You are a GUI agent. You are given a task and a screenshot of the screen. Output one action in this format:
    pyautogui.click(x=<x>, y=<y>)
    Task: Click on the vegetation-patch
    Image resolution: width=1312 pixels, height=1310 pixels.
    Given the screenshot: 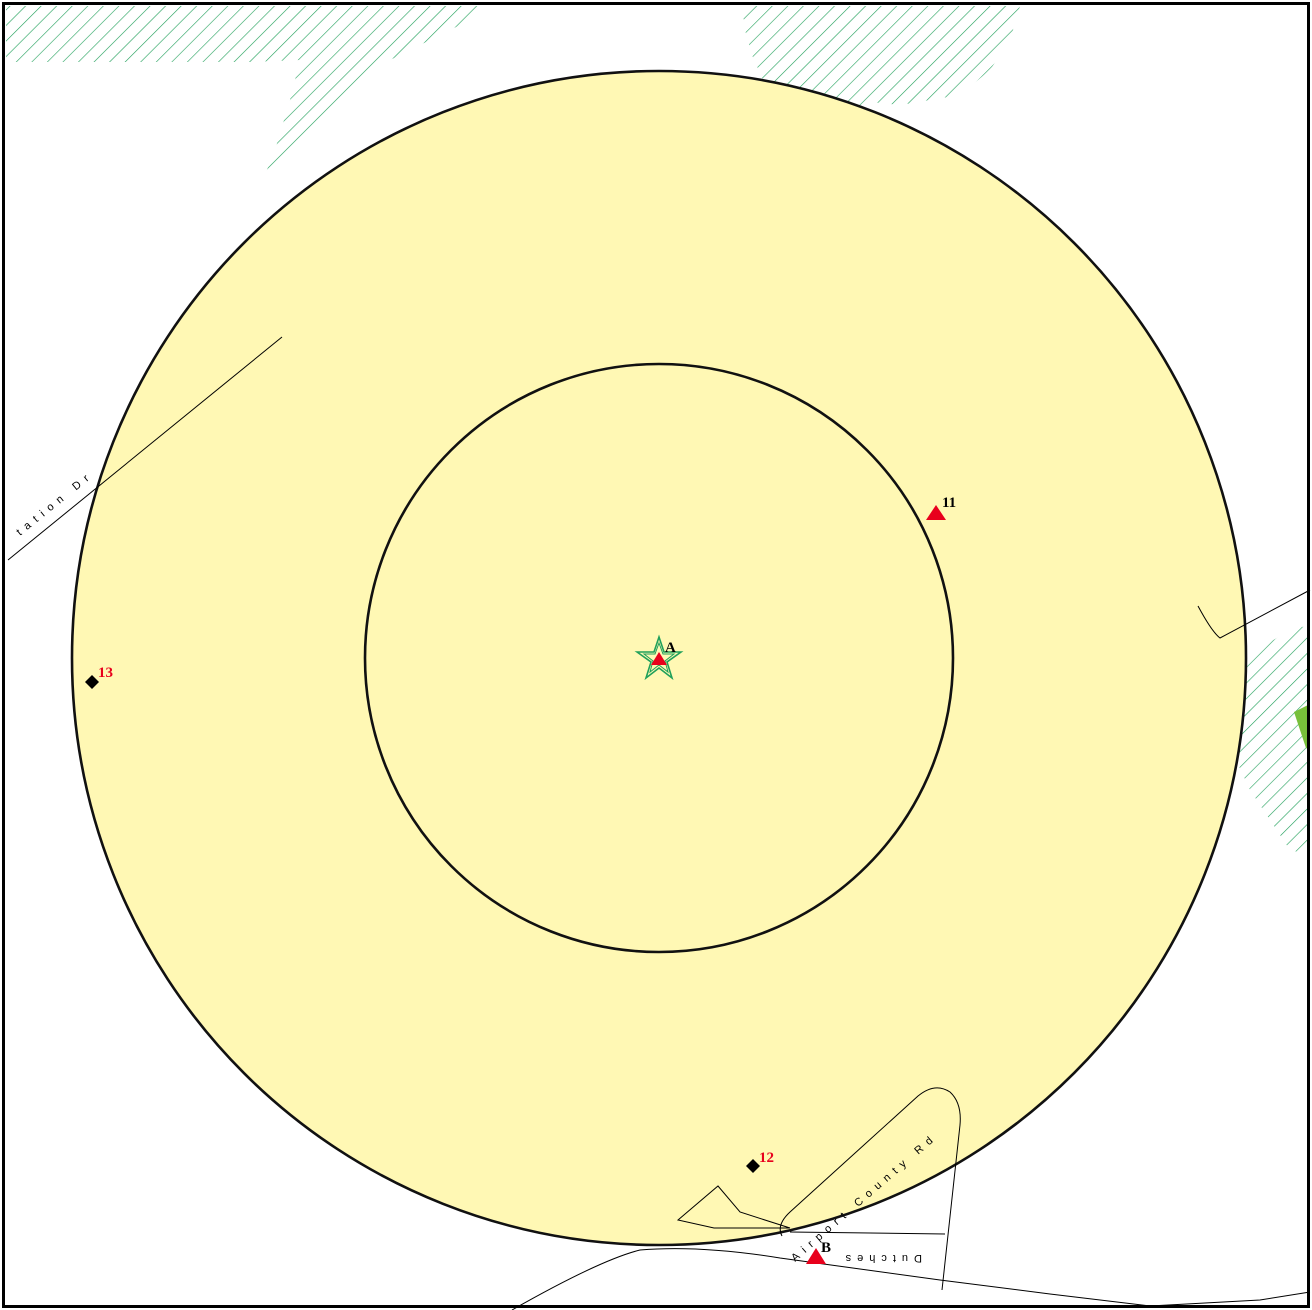 What is the action you would take?
    pyautogui.click(x=1302, y=727)
    